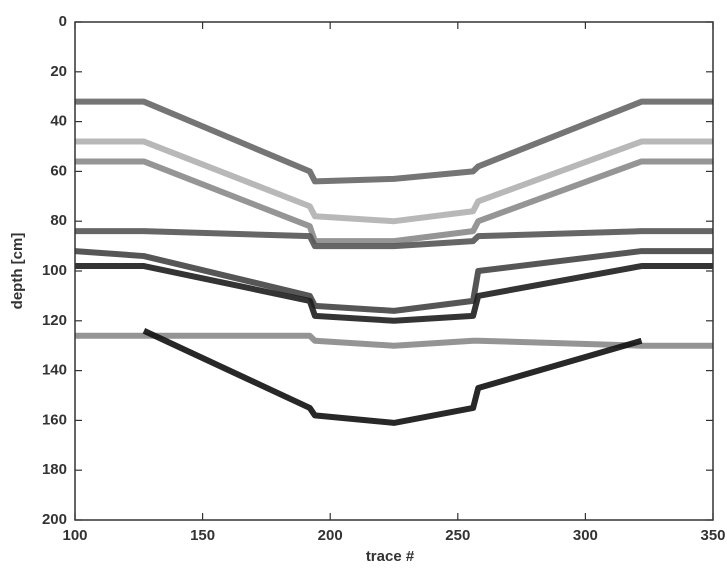  Describe the element at coordinates (457, 535) in the screenshot. I see `x-tick-label: 250` at that location.